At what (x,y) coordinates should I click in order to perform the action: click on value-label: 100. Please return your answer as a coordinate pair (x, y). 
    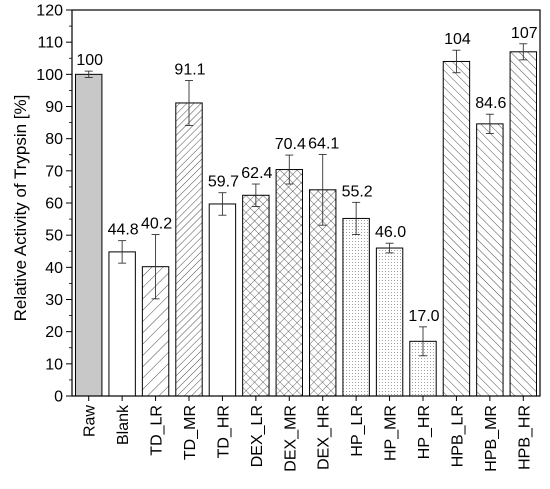
    Looking at the image, I should click on (89, 60).